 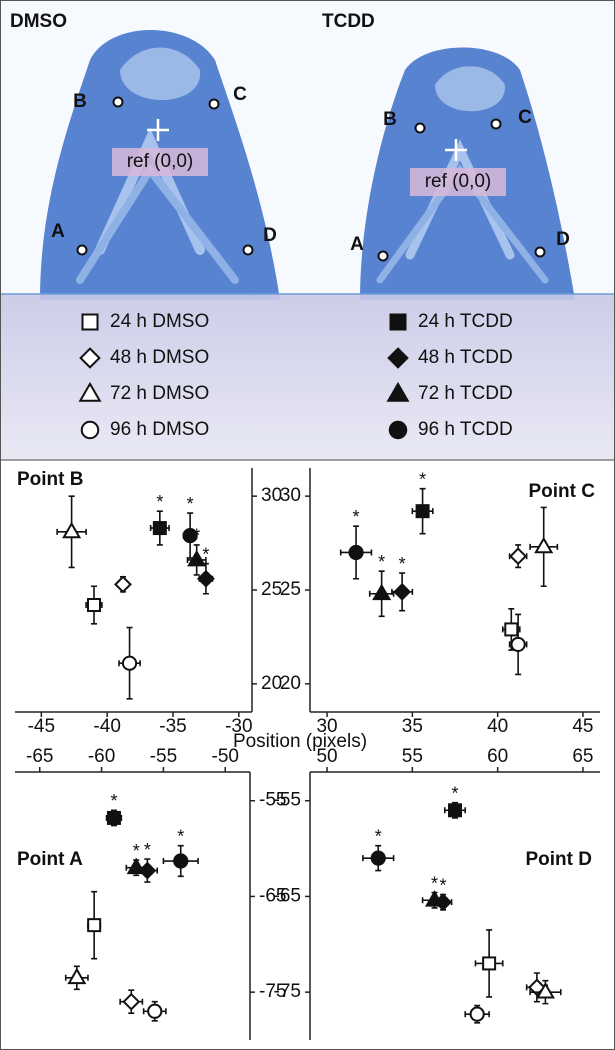 I want to click on x-tick-label: -30, so click(x=238, y=726).